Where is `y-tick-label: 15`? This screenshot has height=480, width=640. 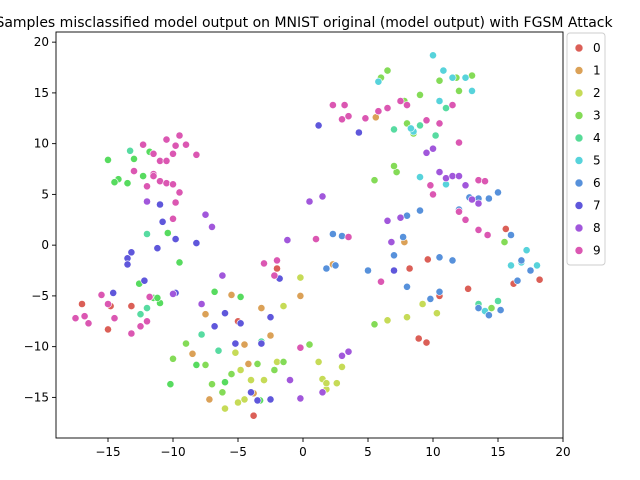
y-tick-label: 15 is located at coordinates (41, 93).